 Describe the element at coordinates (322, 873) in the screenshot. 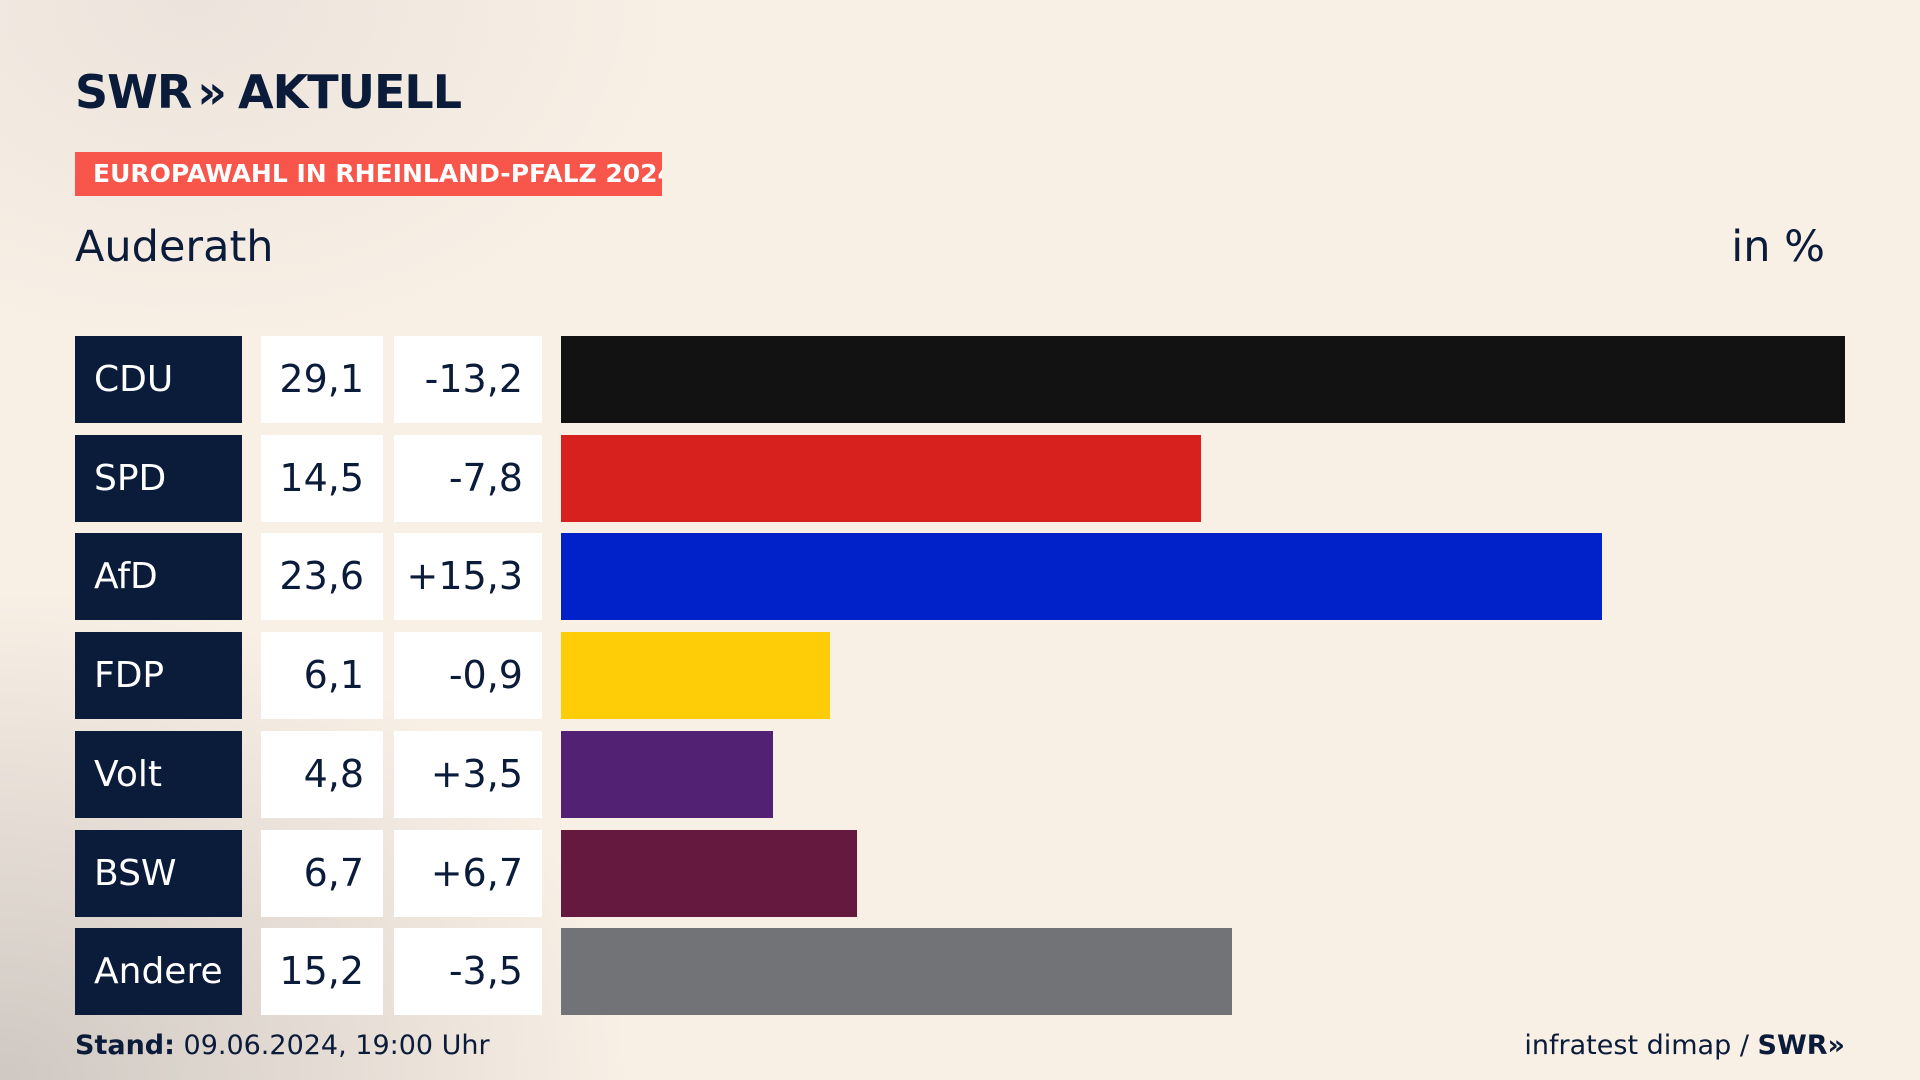

I see `value-label-bsw: 6,7` at that location.